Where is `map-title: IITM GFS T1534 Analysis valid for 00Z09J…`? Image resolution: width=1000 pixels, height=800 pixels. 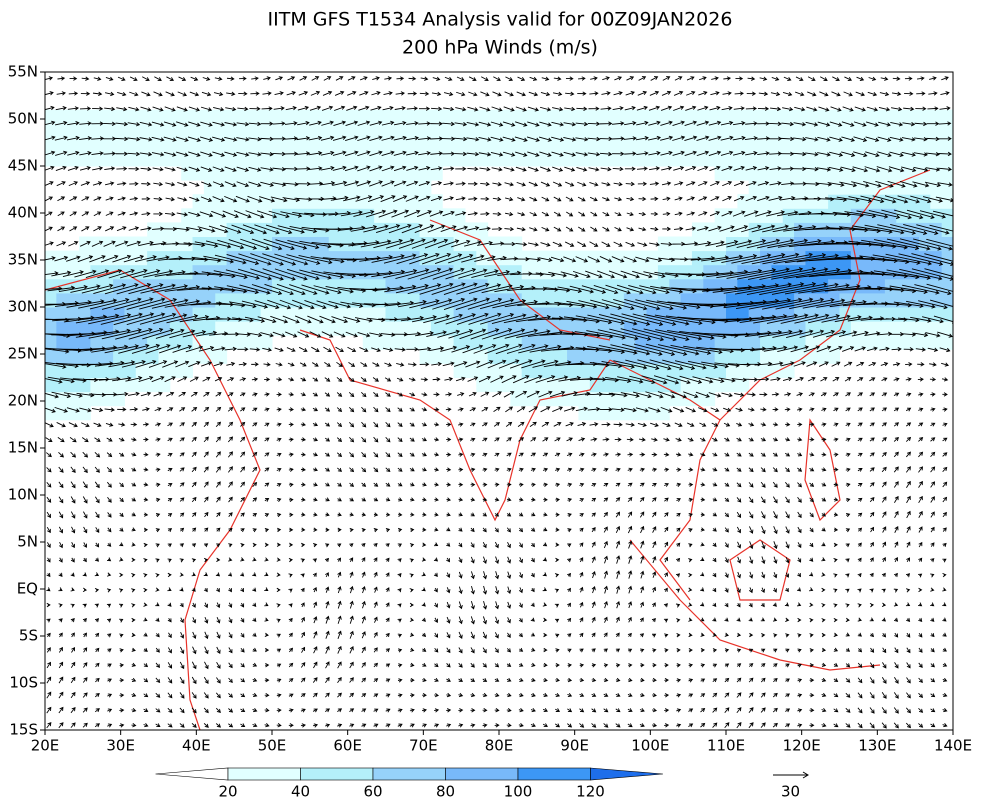 map-title: IITM GFS T1534 Analysis valid for 00Z09J… is located at coordinates (500, 20).